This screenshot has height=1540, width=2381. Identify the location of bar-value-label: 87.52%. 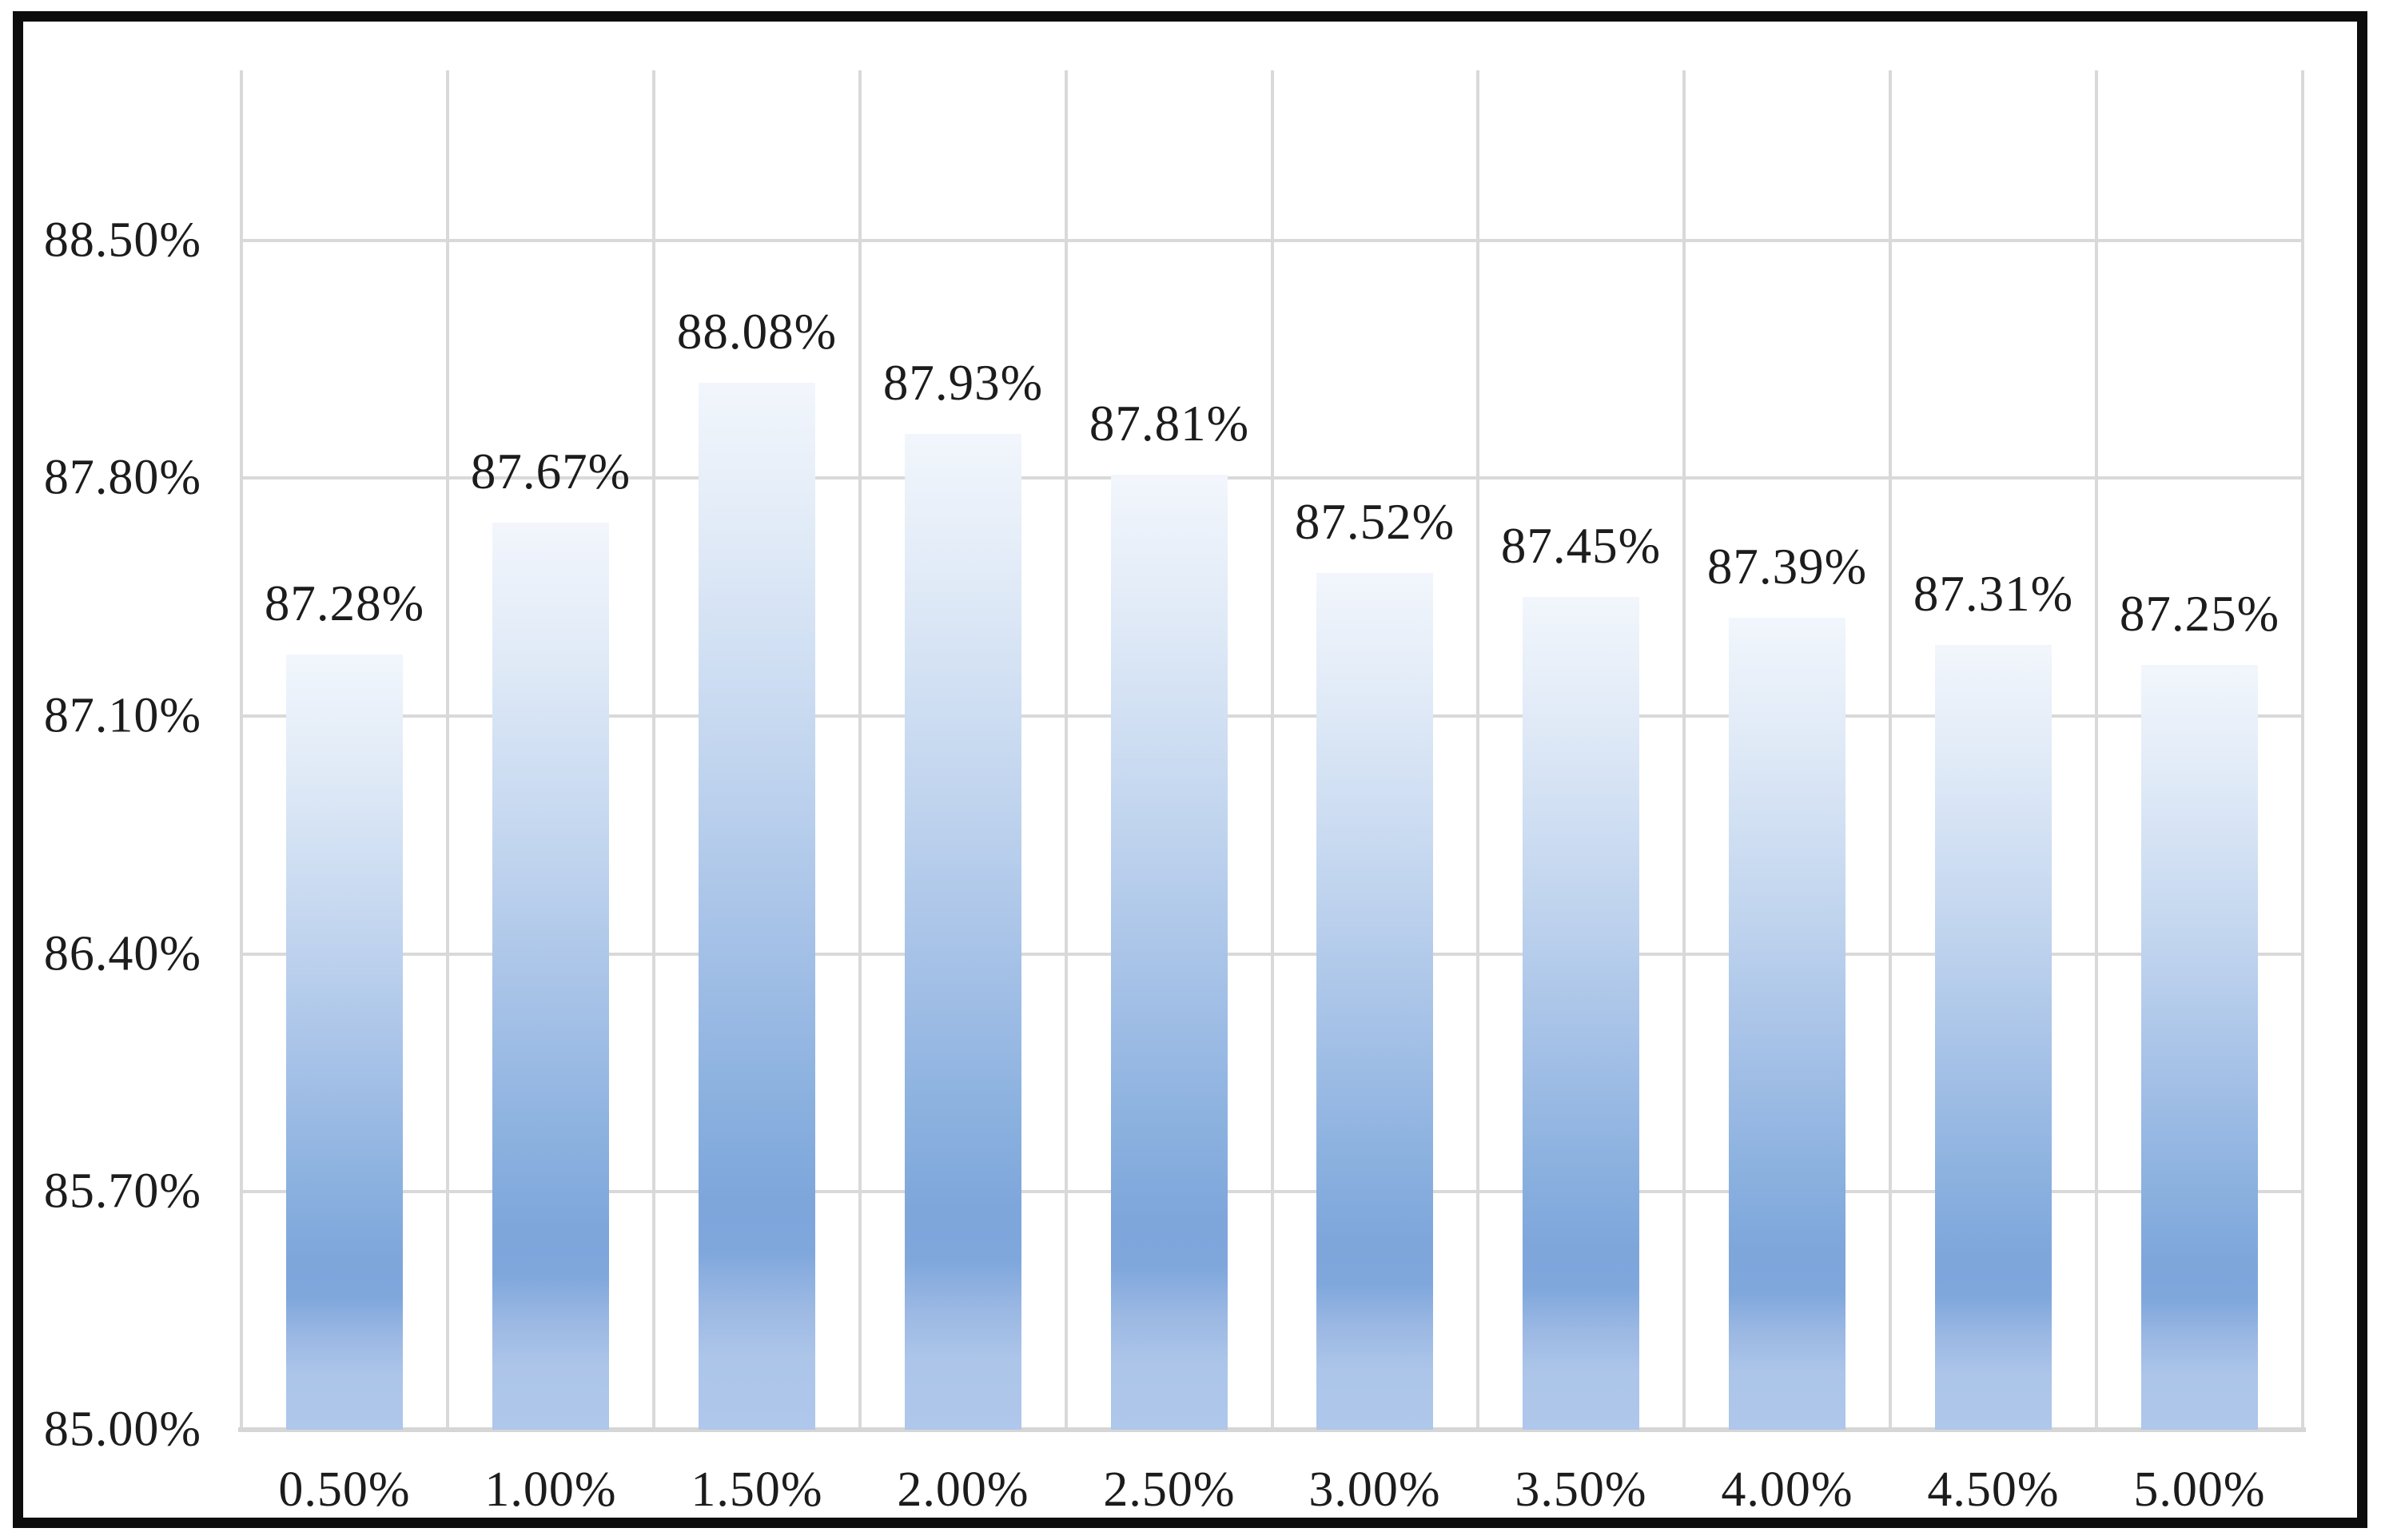
(1374, 522).